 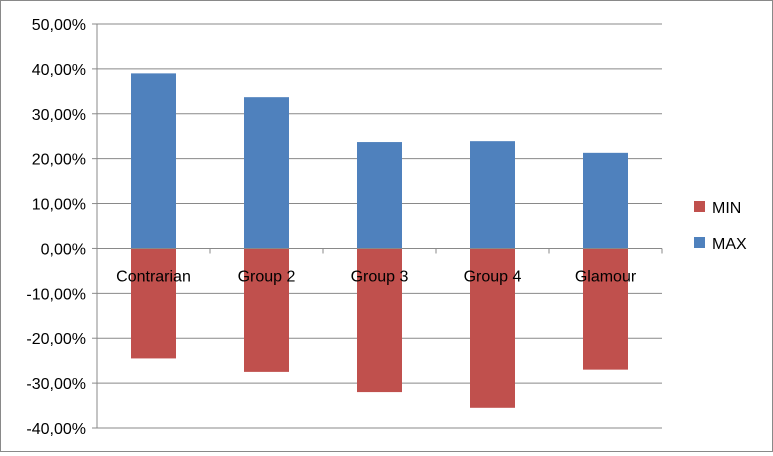 What do you see at coordinates (59, 70) in the screenshot?
I see `y-tick-label: 40,00%` at bounding box center [59, 70].